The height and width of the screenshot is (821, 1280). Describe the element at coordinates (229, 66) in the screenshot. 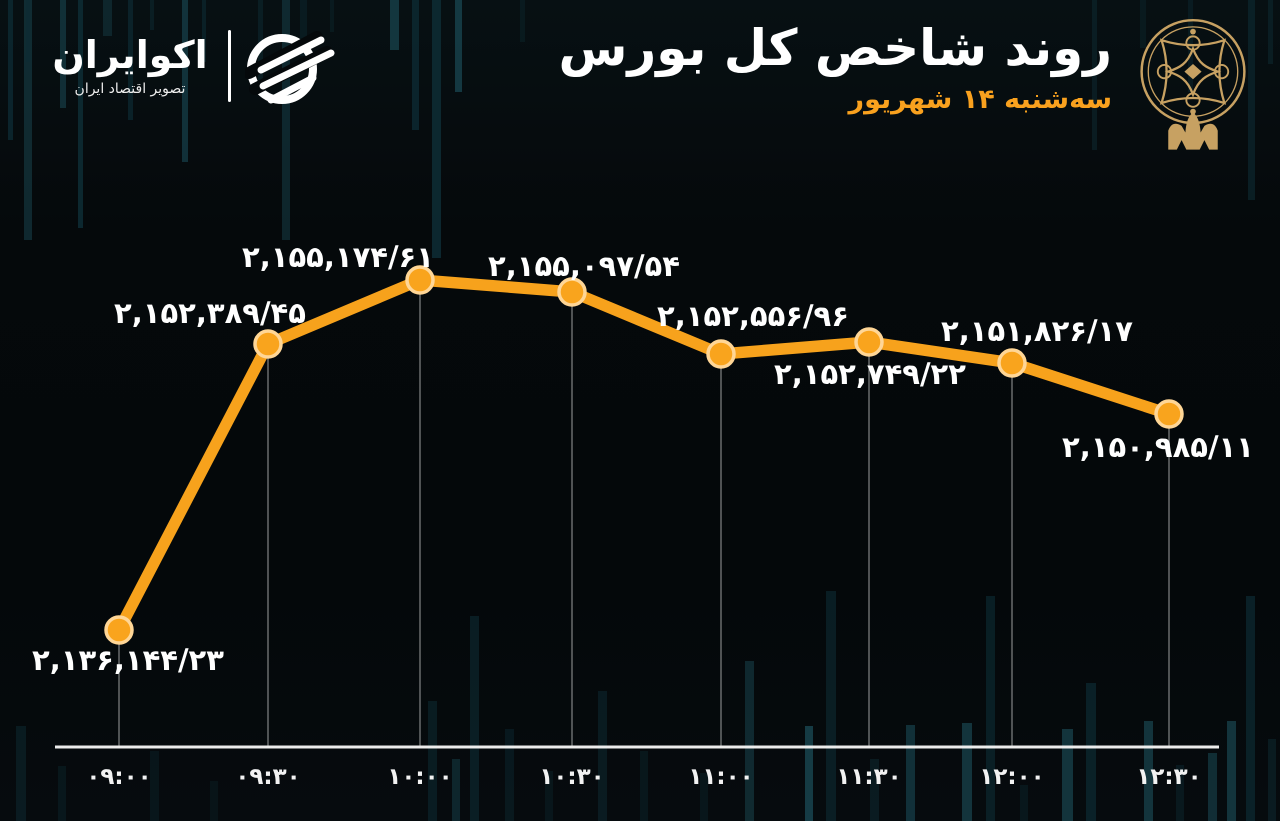

I see `brand-divider` at that location.